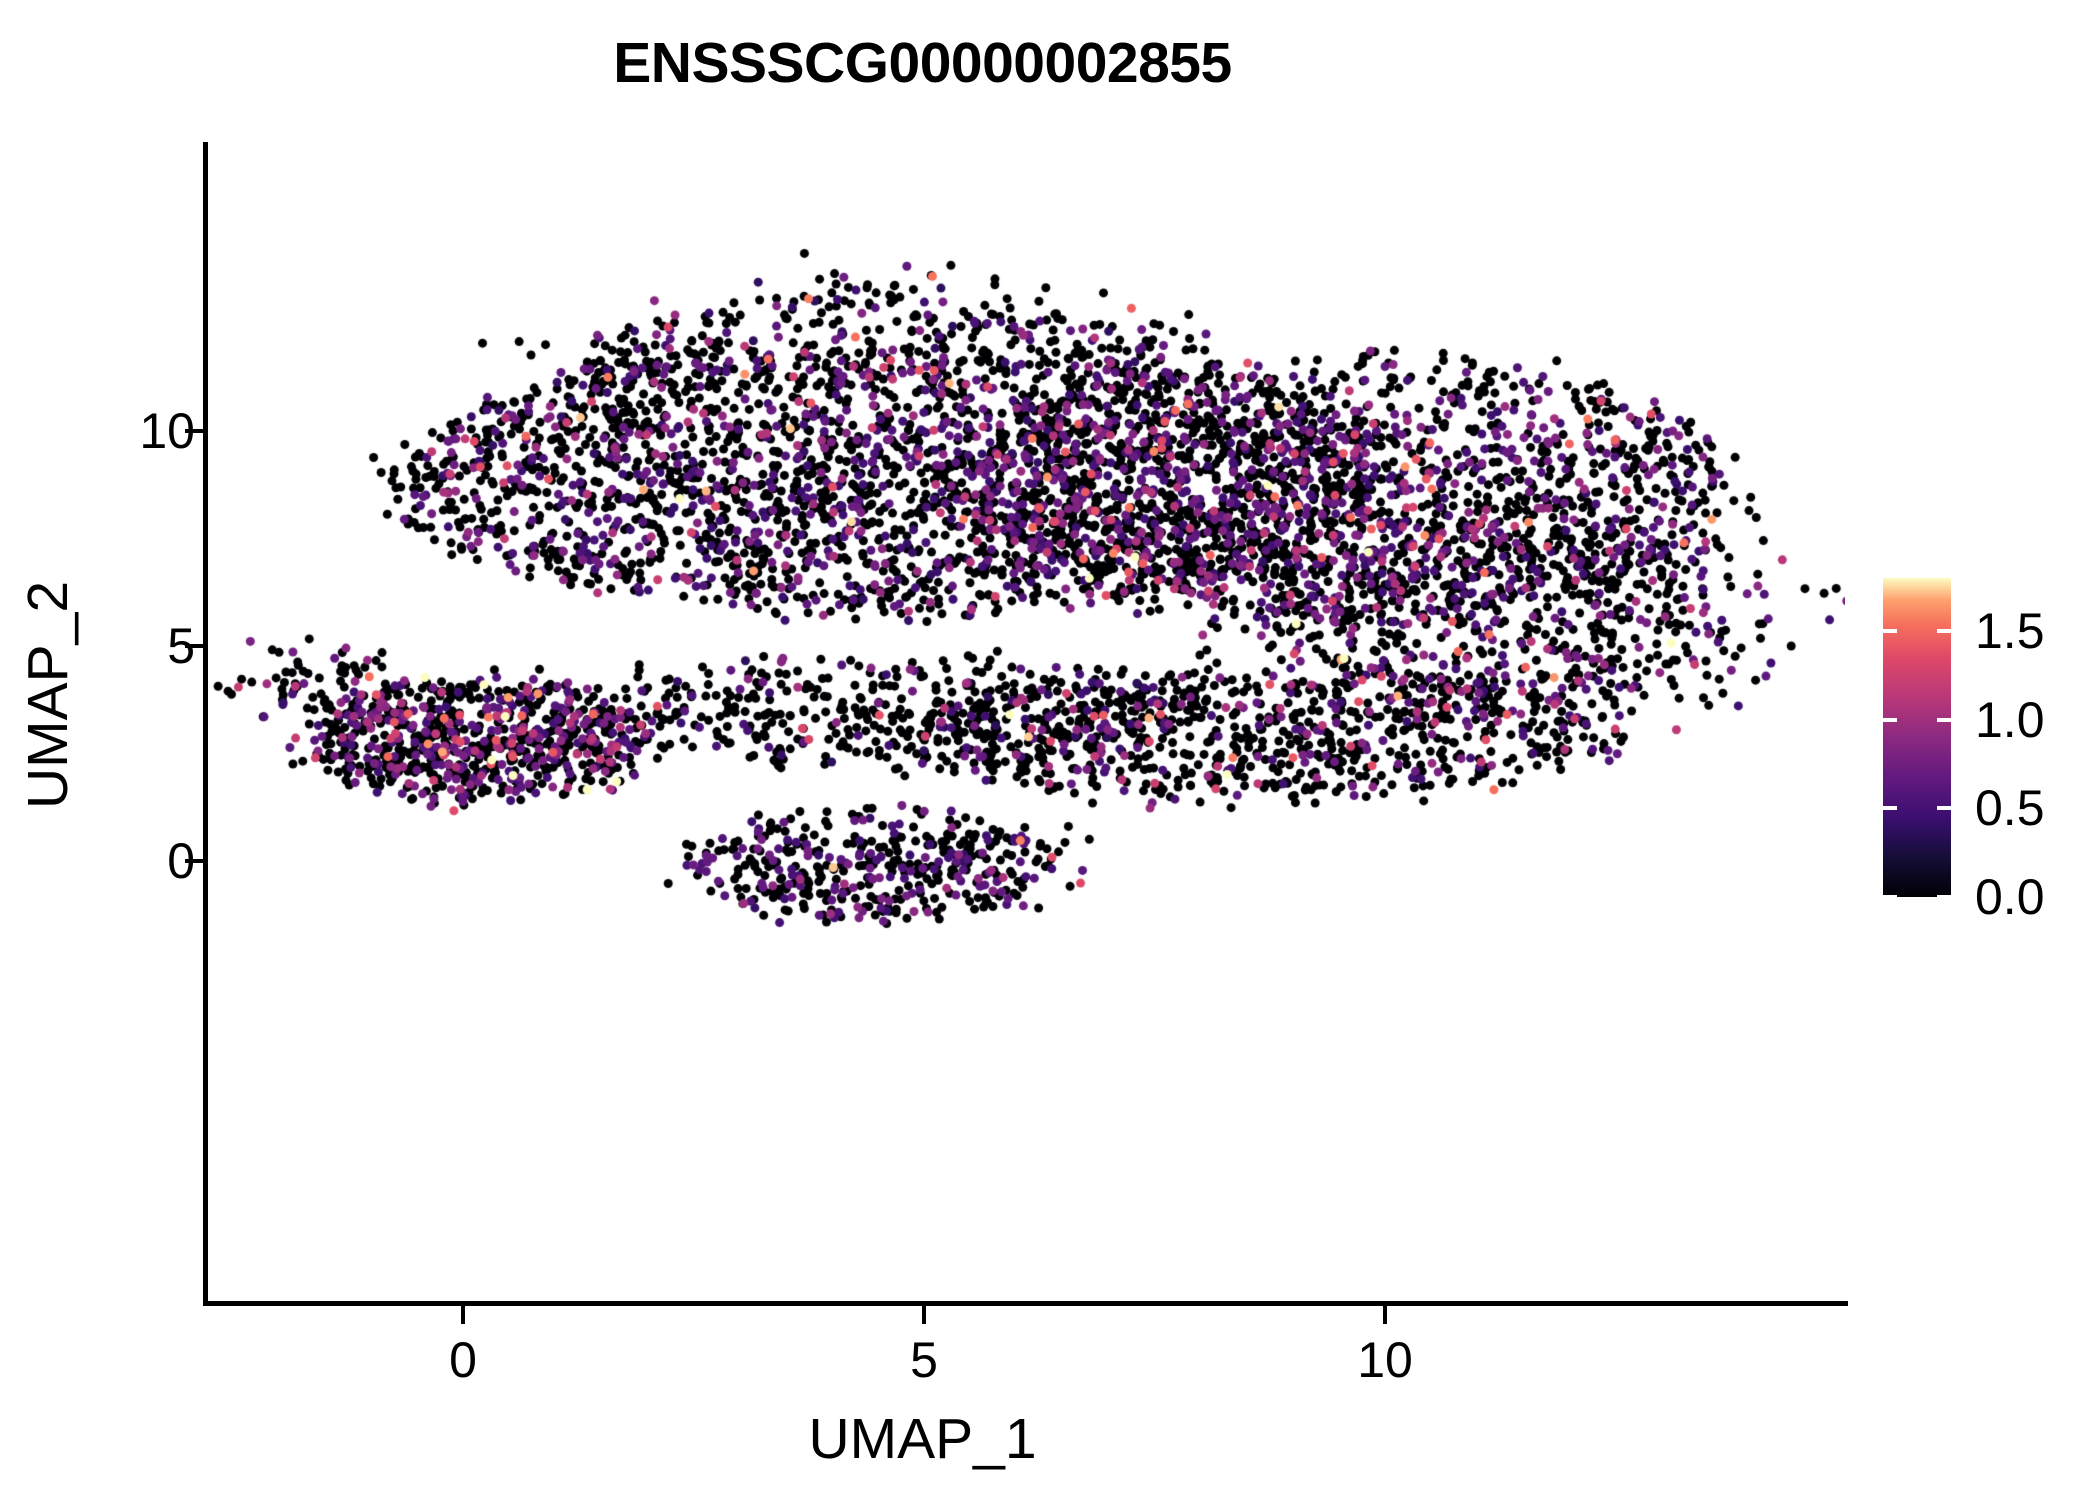 Image resolution: width=2100 pixels, height=1500 pixels. What do you see at coordinates (181, 861) in the screenshot?
I see `y-tick-label: 0` at bounding box center [181, 861].